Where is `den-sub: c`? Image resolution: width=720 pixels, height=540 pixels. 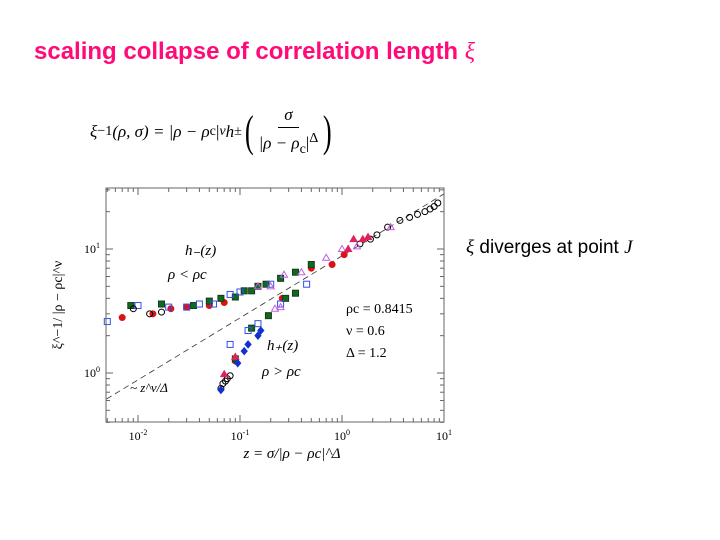 den-sub: c is located at coordinates (302, 149).